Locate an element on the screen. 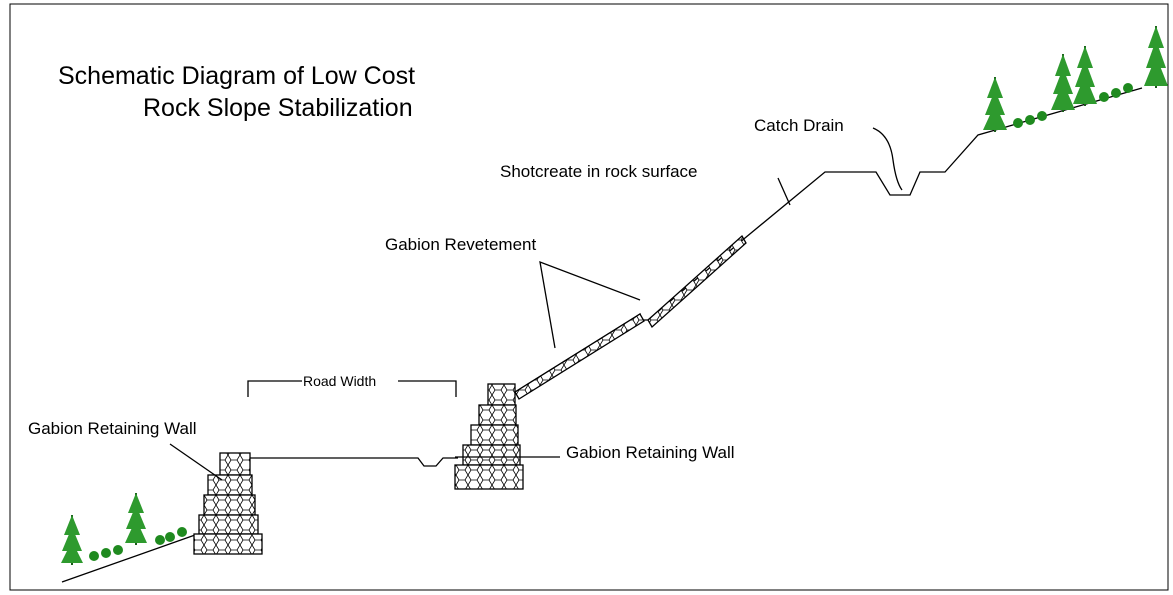 The image size is (1173, 595). label-bg is located at coordinates (350, 381).